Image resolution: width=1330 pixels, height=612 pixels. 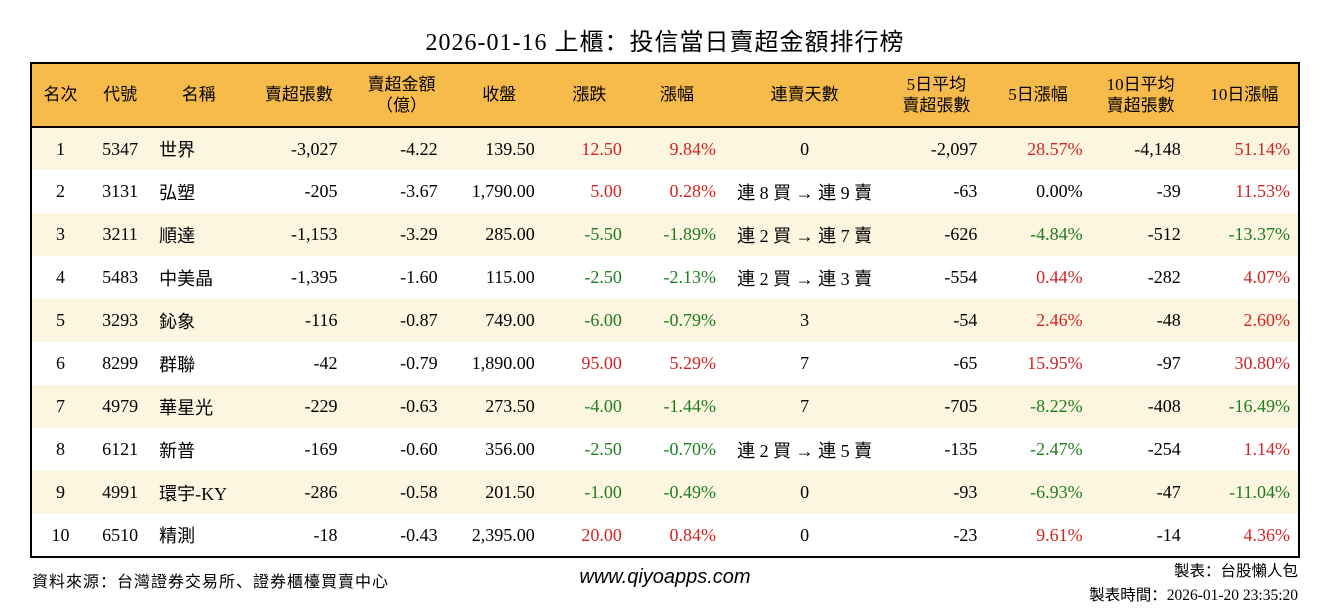 I want to click on cell-sell_volume: -18, so click(x=299, y=535).